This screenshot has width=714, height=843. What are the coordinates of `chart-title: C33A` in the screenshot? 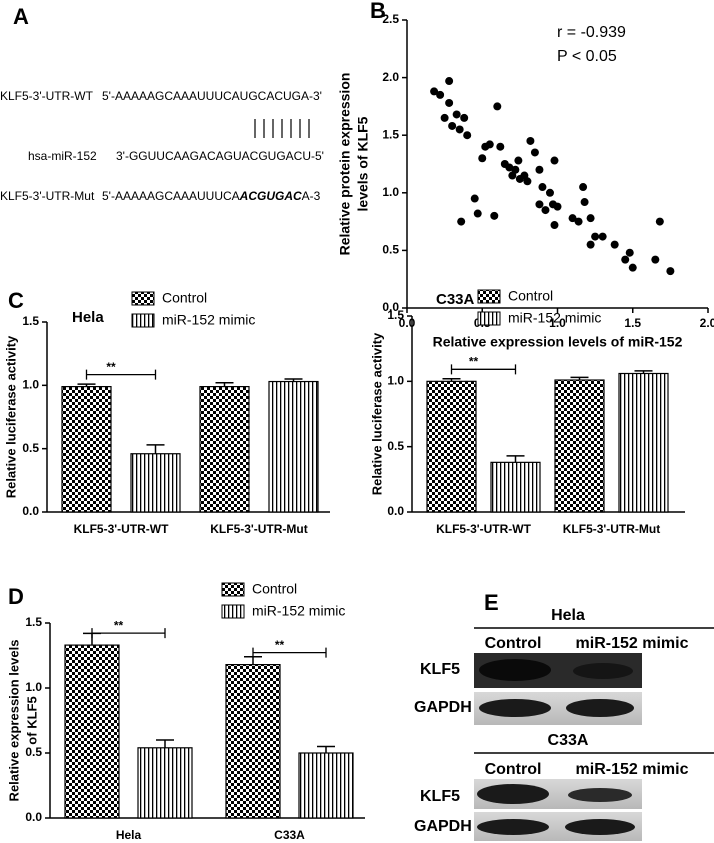 It's located at (455, 299).